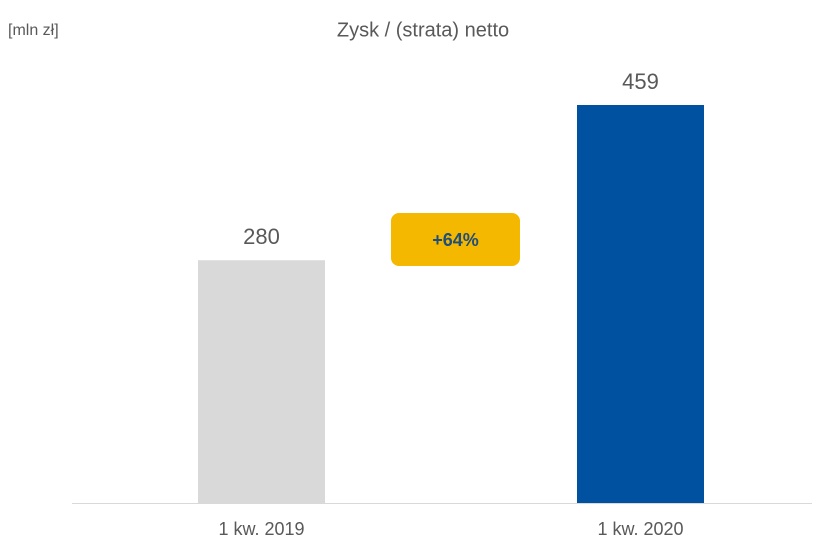  I want to click on annotation-box, so click(455, 239).